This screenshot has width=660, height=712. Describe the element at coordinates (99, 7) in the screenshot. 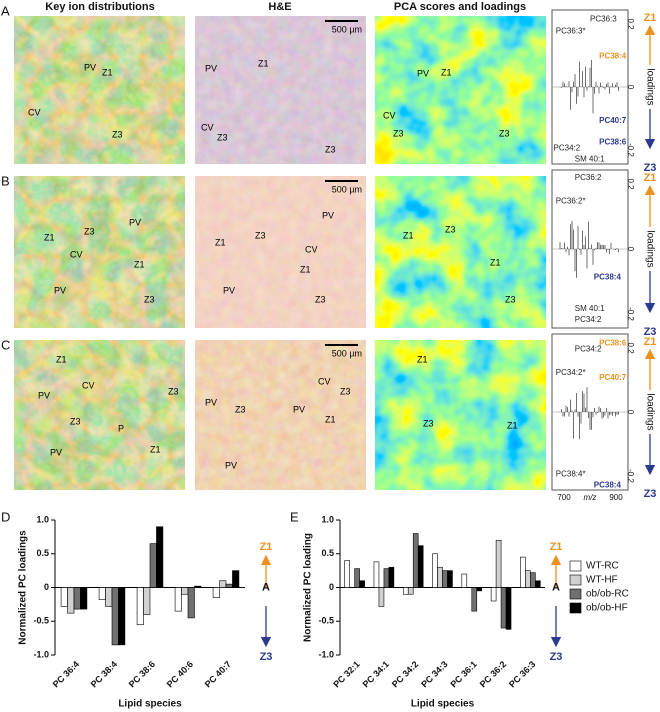

I see `column-header: Key ion distributions` at that location.